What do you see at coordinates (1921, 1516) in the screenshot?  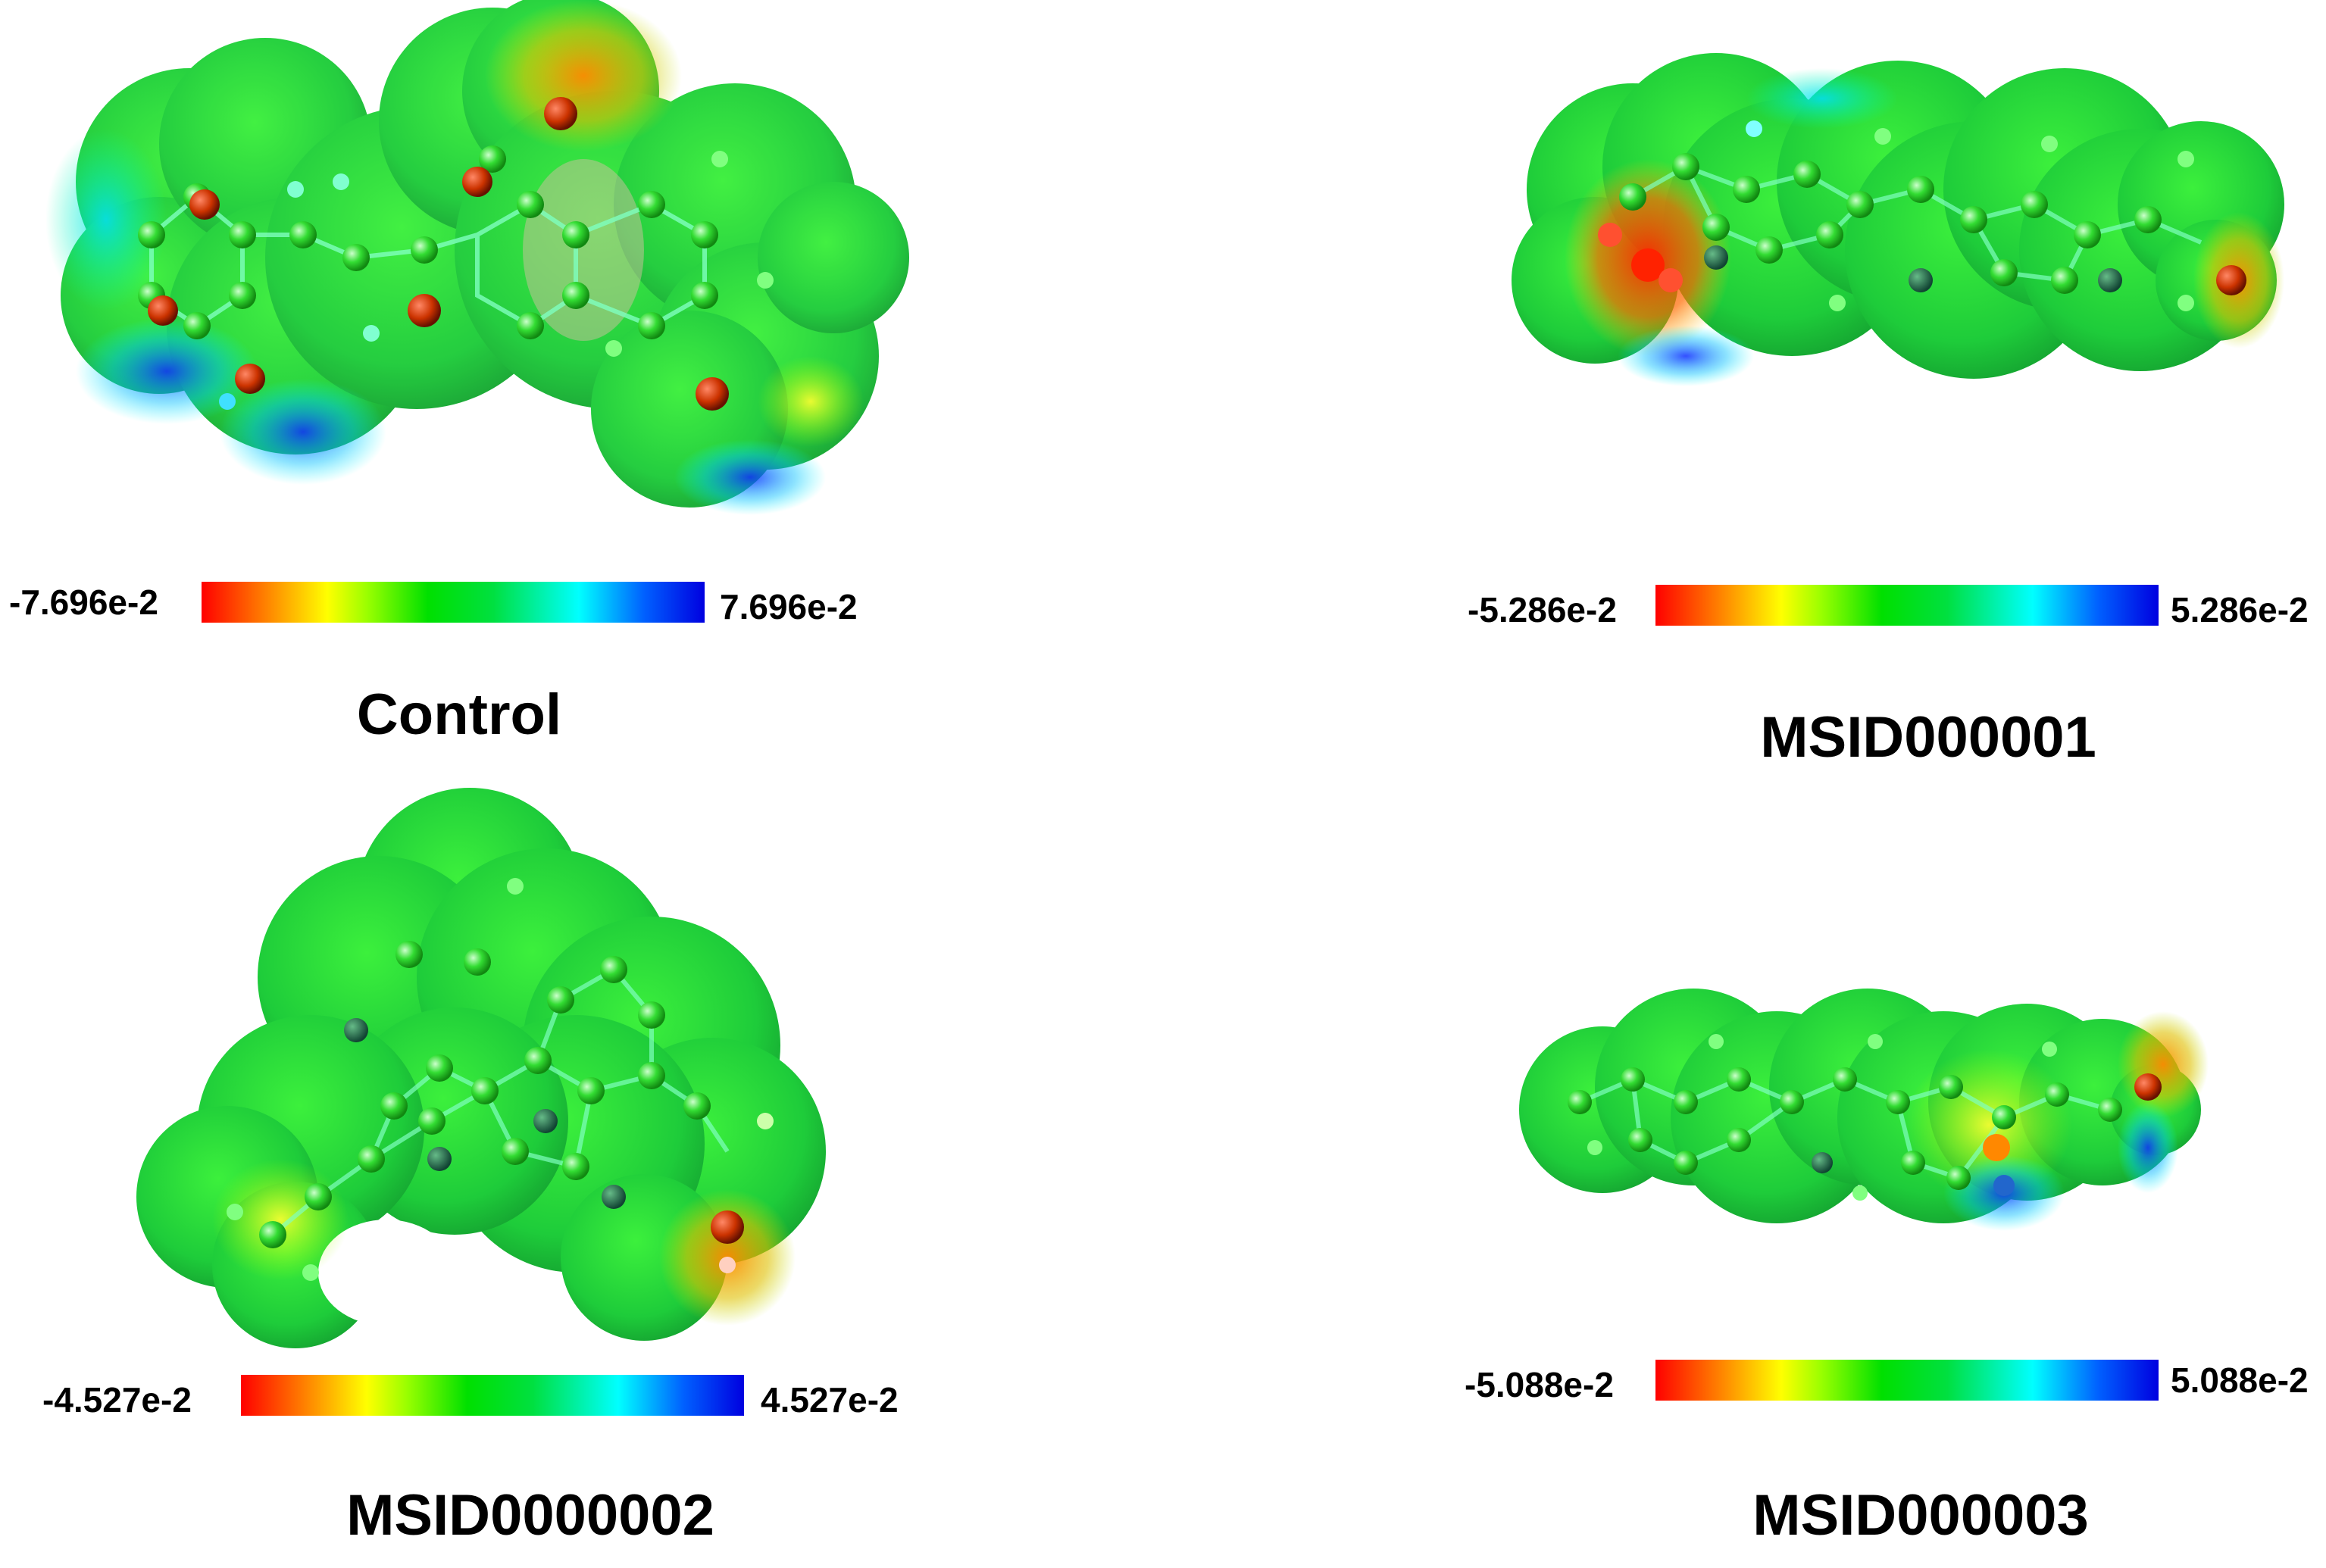 I see `panel-title-msid000003: MSID000003` at bounding box center [1921, 1516].